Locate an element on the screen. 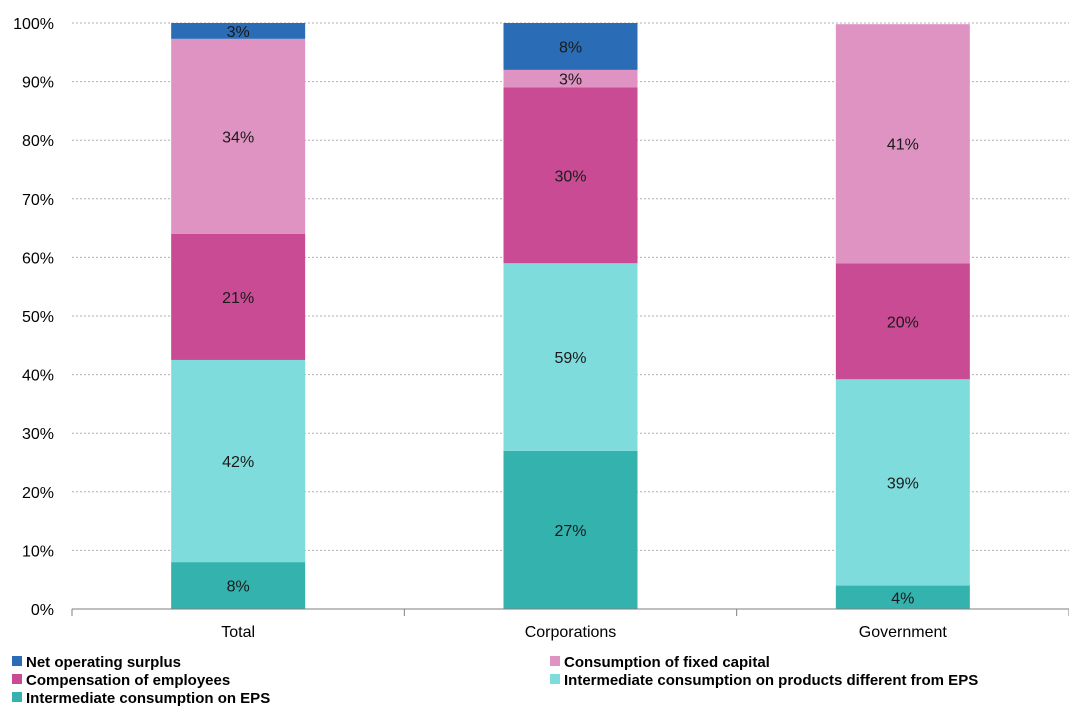  legend-label: Intermediate consumption on EPS is located at coordinates (148, 698).